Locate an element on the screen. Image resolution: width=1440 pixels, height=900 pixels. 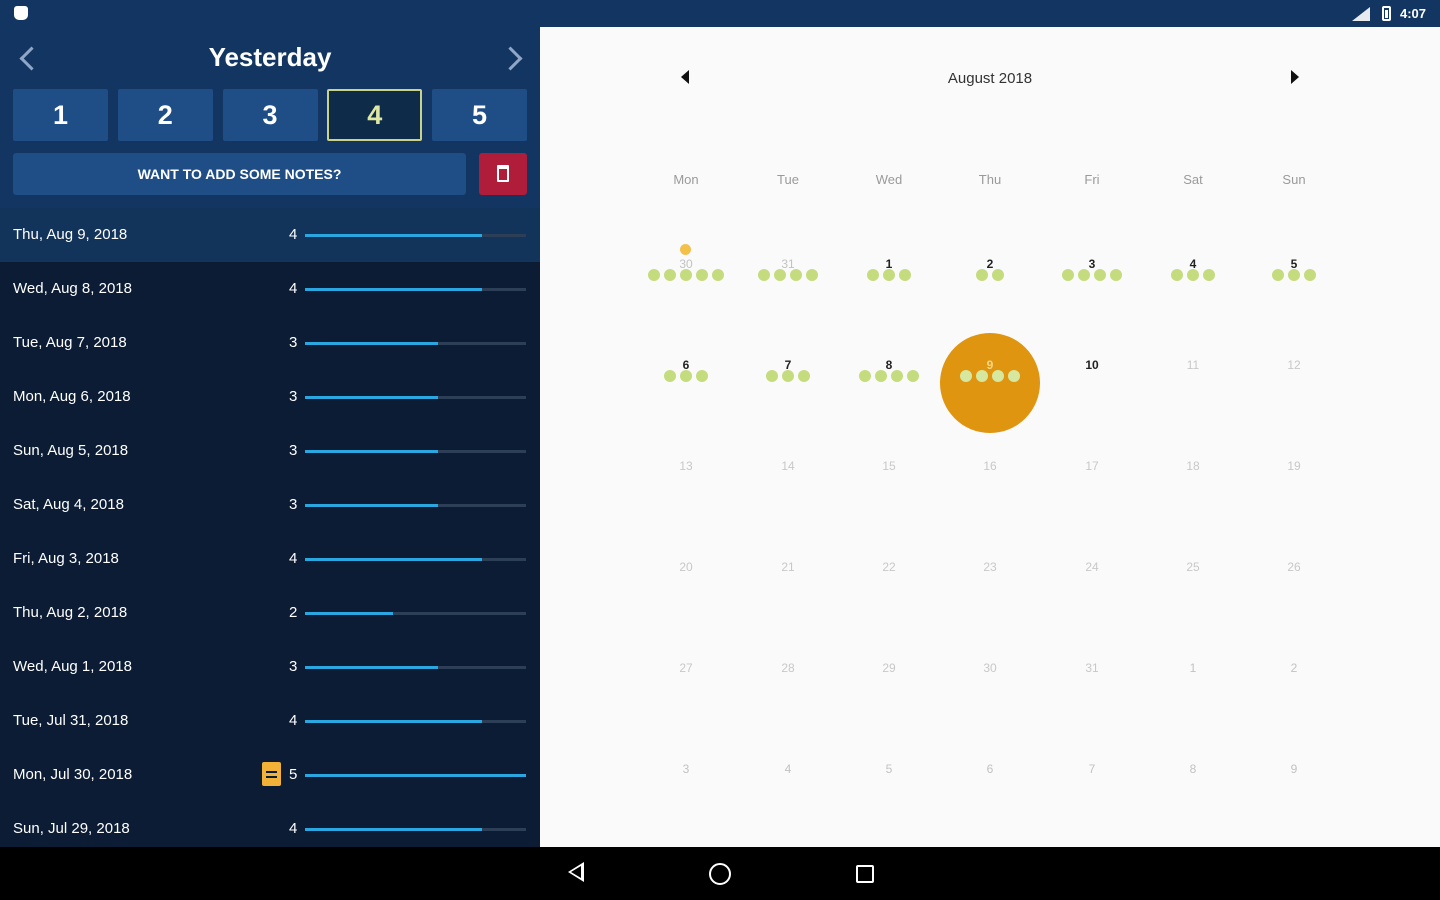
day-number: 6 is located at coordinates (990, 769).